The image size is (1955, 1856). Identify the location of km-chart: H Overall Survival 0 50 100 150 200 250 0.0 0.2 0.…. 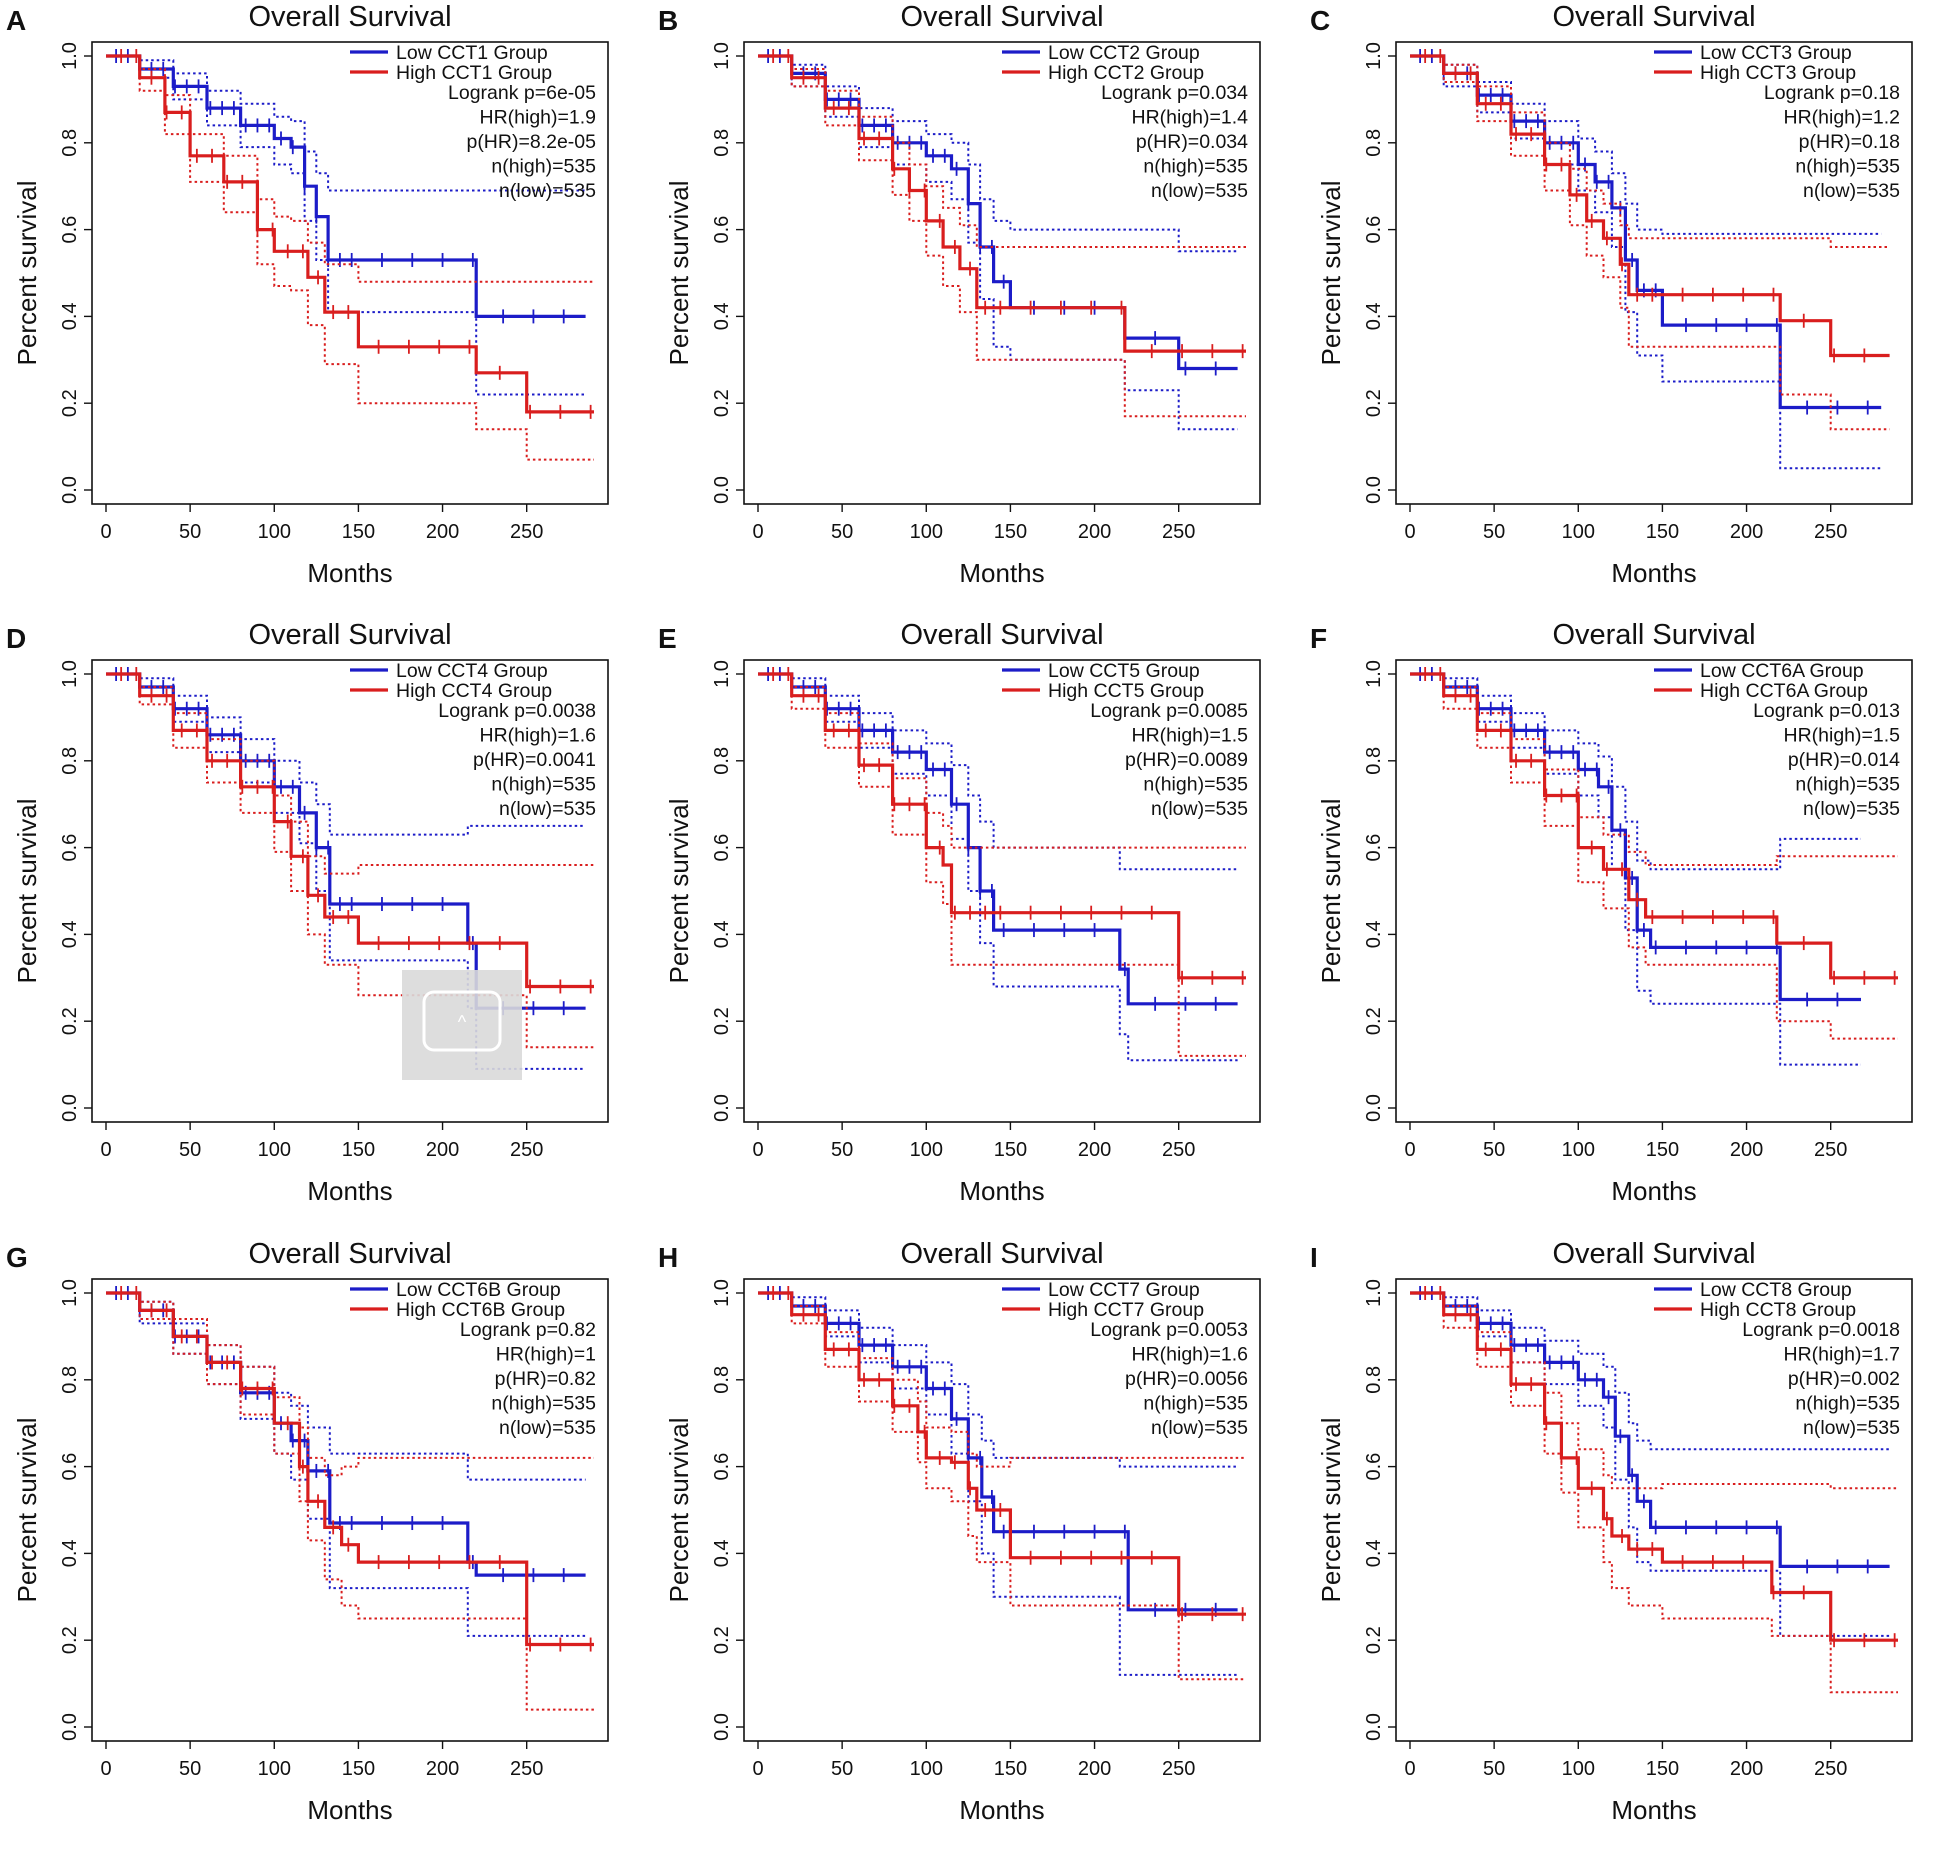
(959, 1531).